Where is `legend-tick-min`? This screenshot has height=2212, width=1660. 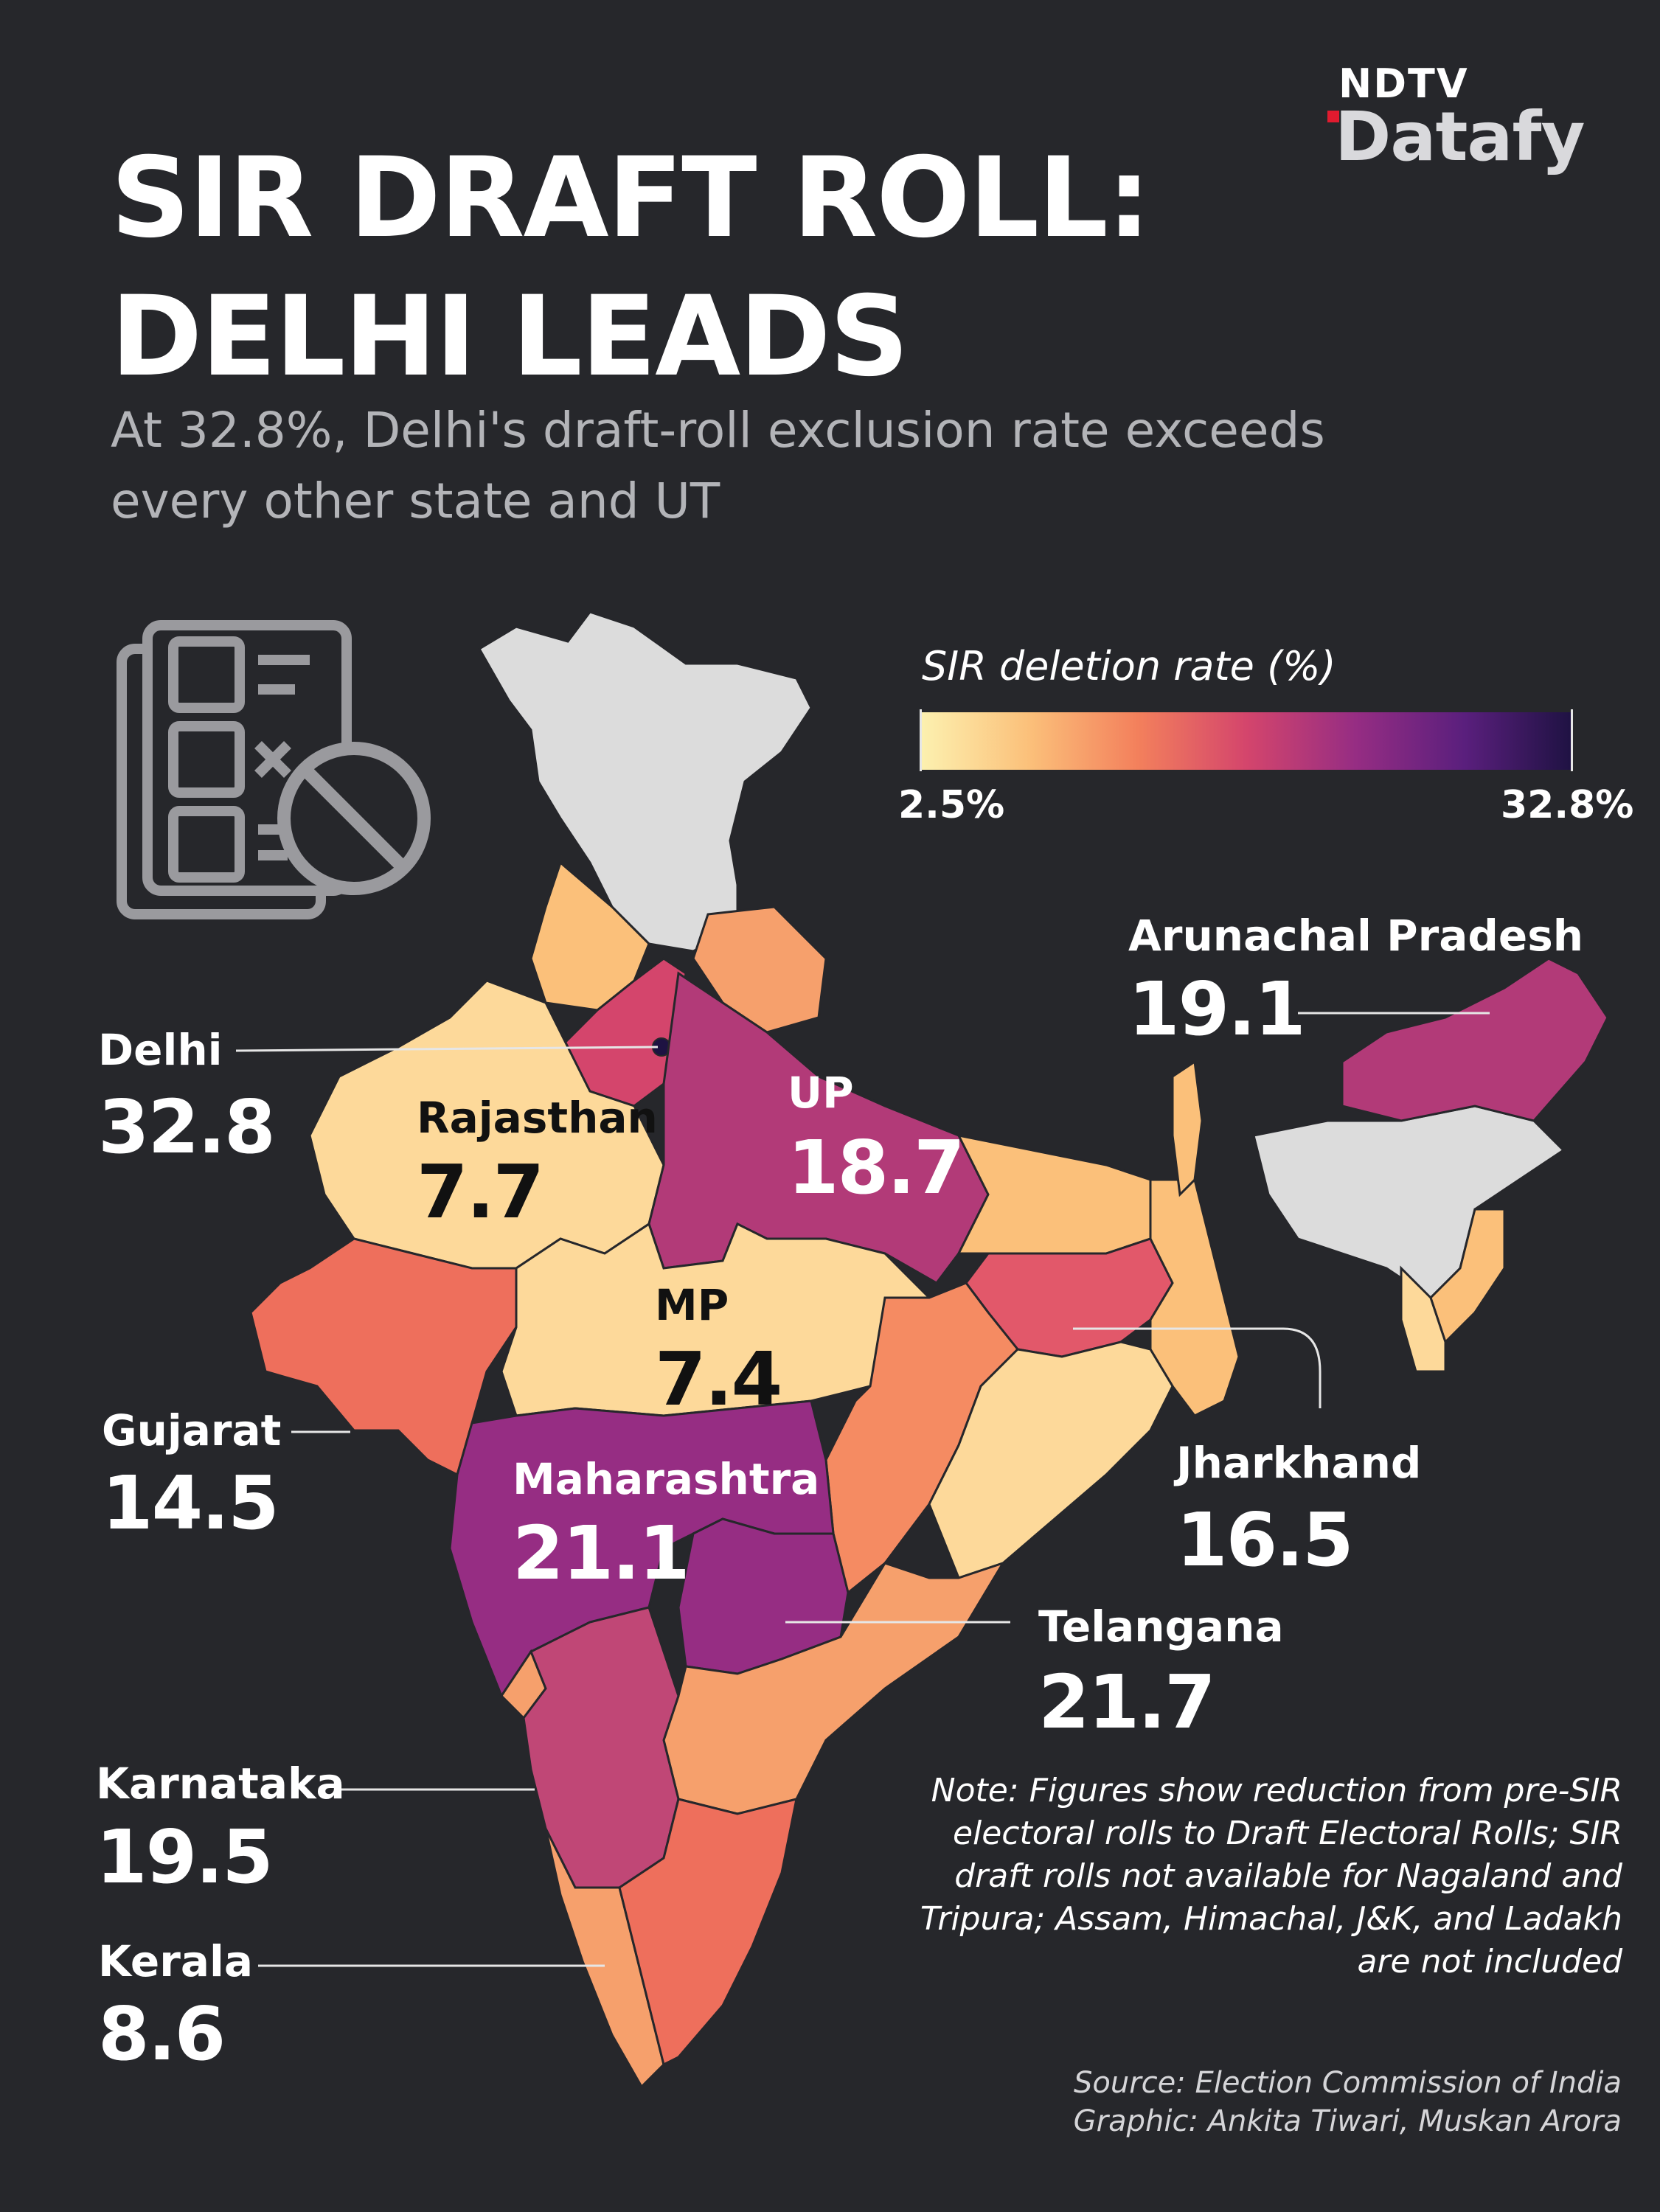 legend-tick-min is located at coordinates (921, 740).